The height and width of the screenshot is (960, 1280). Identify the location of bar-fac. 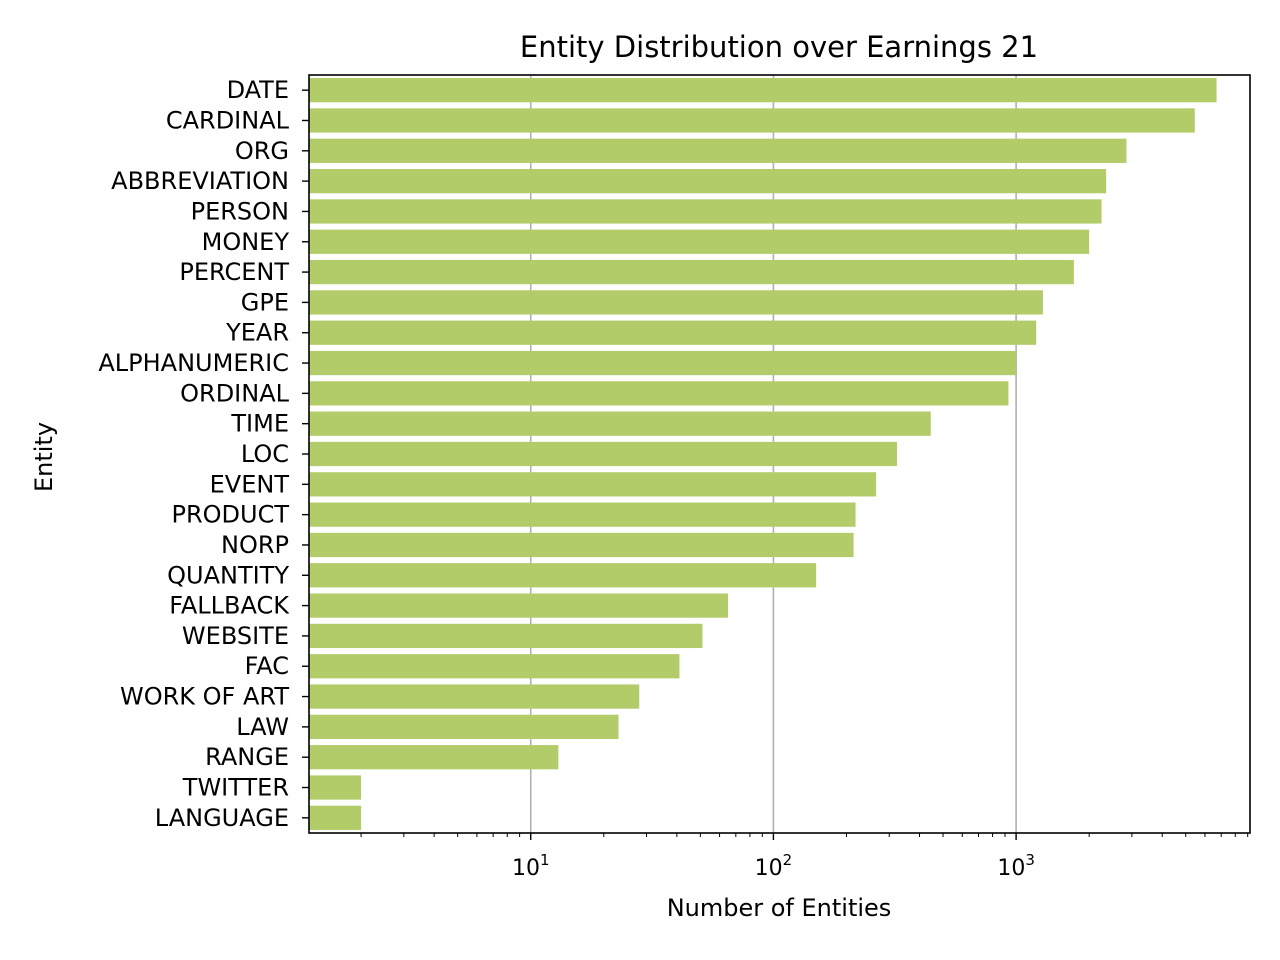
(494, 666).